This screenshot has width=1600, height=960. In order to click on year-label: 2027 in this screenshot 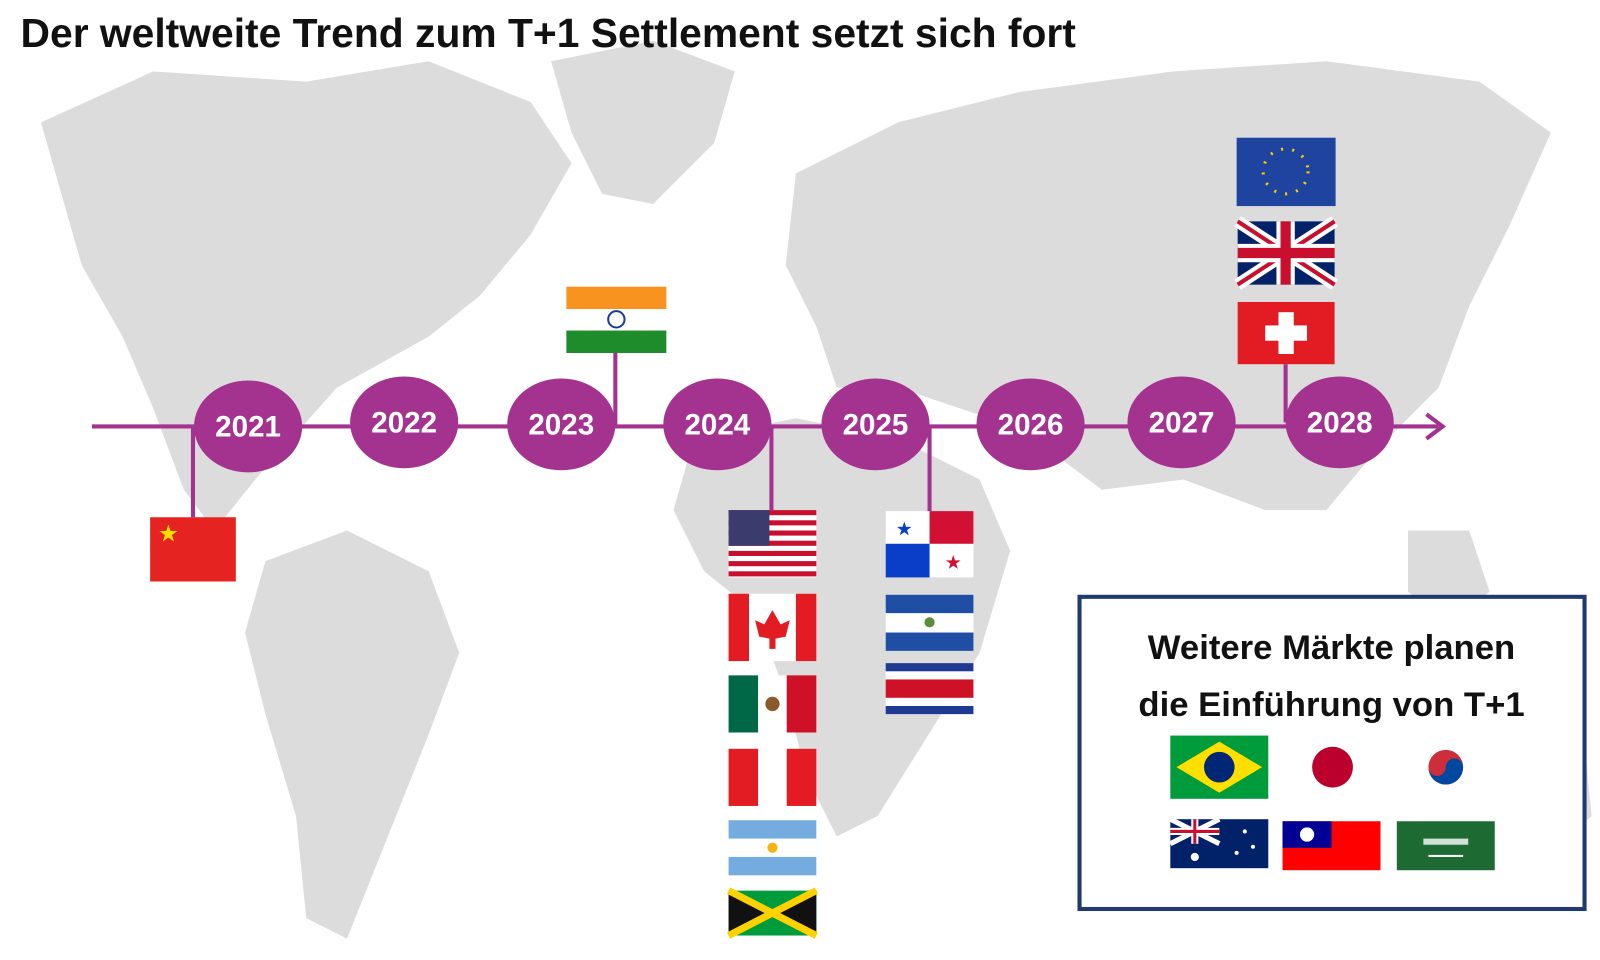, I will do `click(1182, 423)`.